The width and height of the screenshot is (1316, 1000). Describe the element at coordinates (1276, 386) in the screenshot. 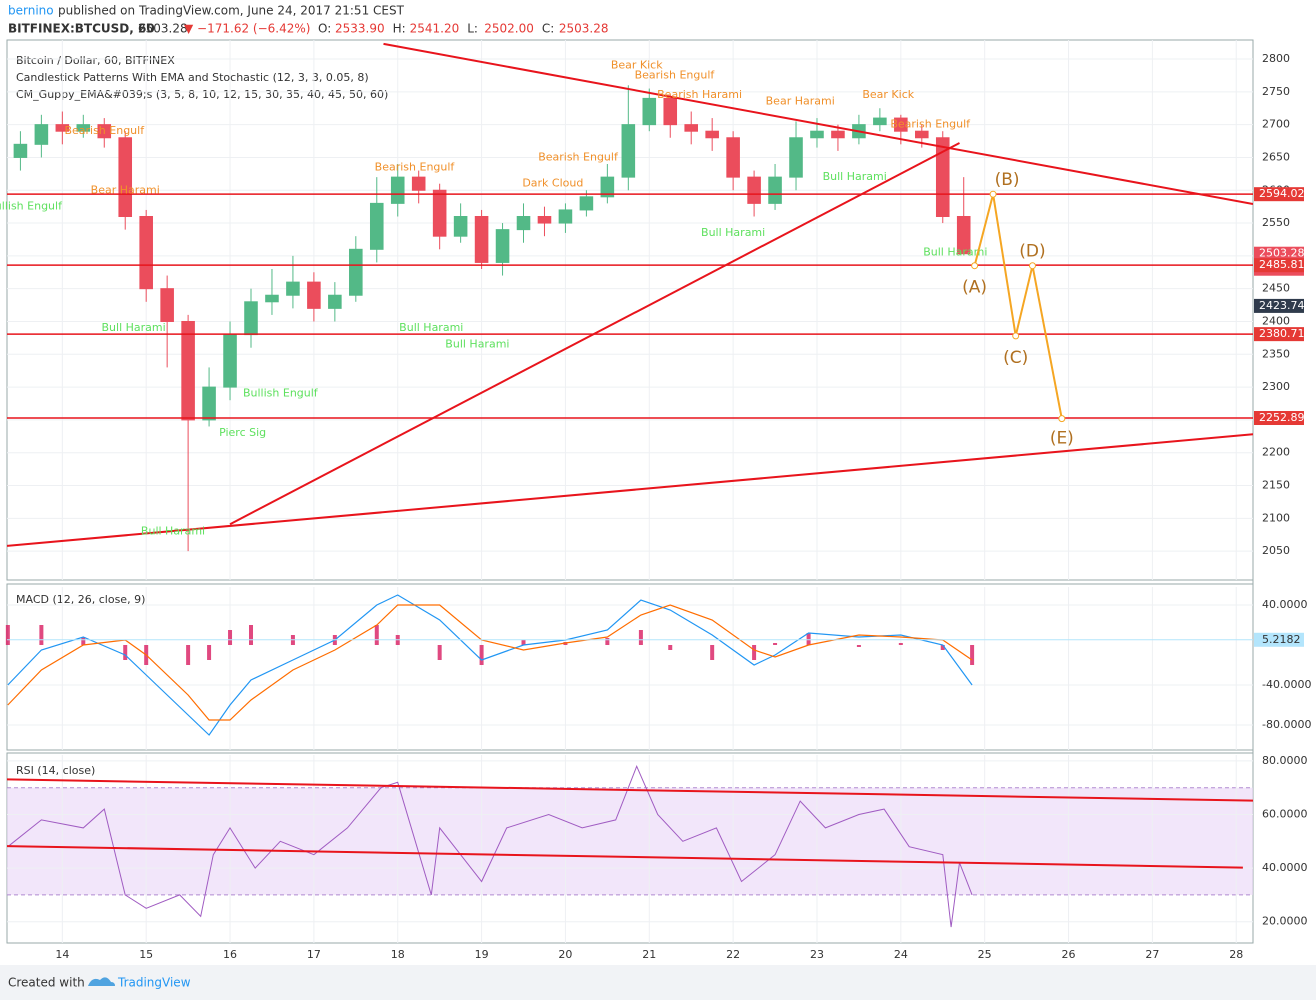

I see `y-tick-label: 2300` at that location.